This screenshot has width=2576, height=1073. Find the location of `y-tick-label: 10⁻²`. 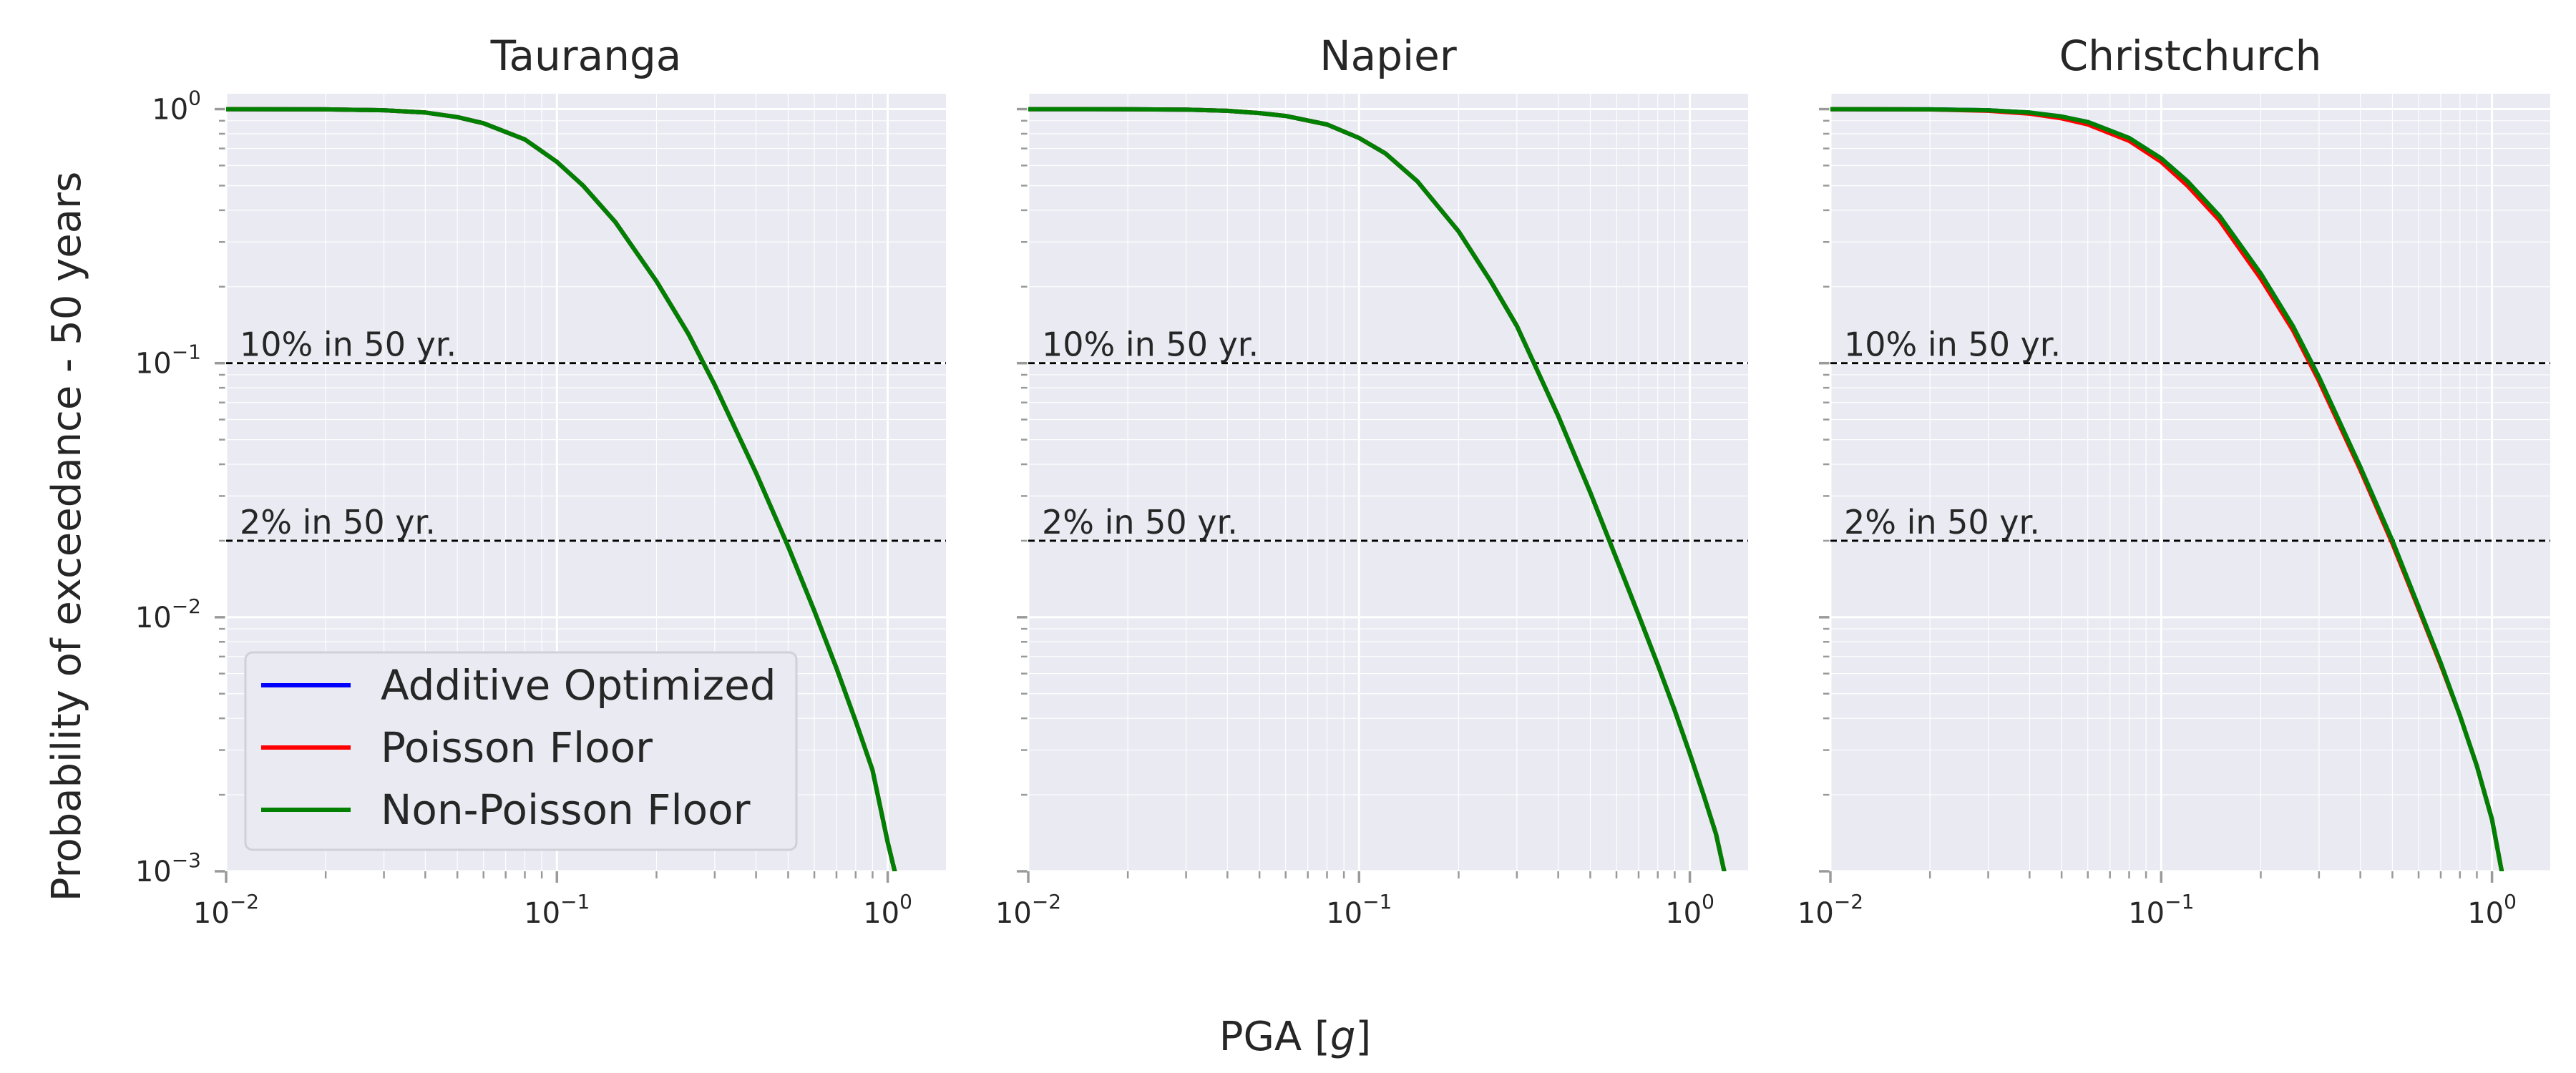

y-tick-label: 10⁻² is located at coordinates (168, 614).